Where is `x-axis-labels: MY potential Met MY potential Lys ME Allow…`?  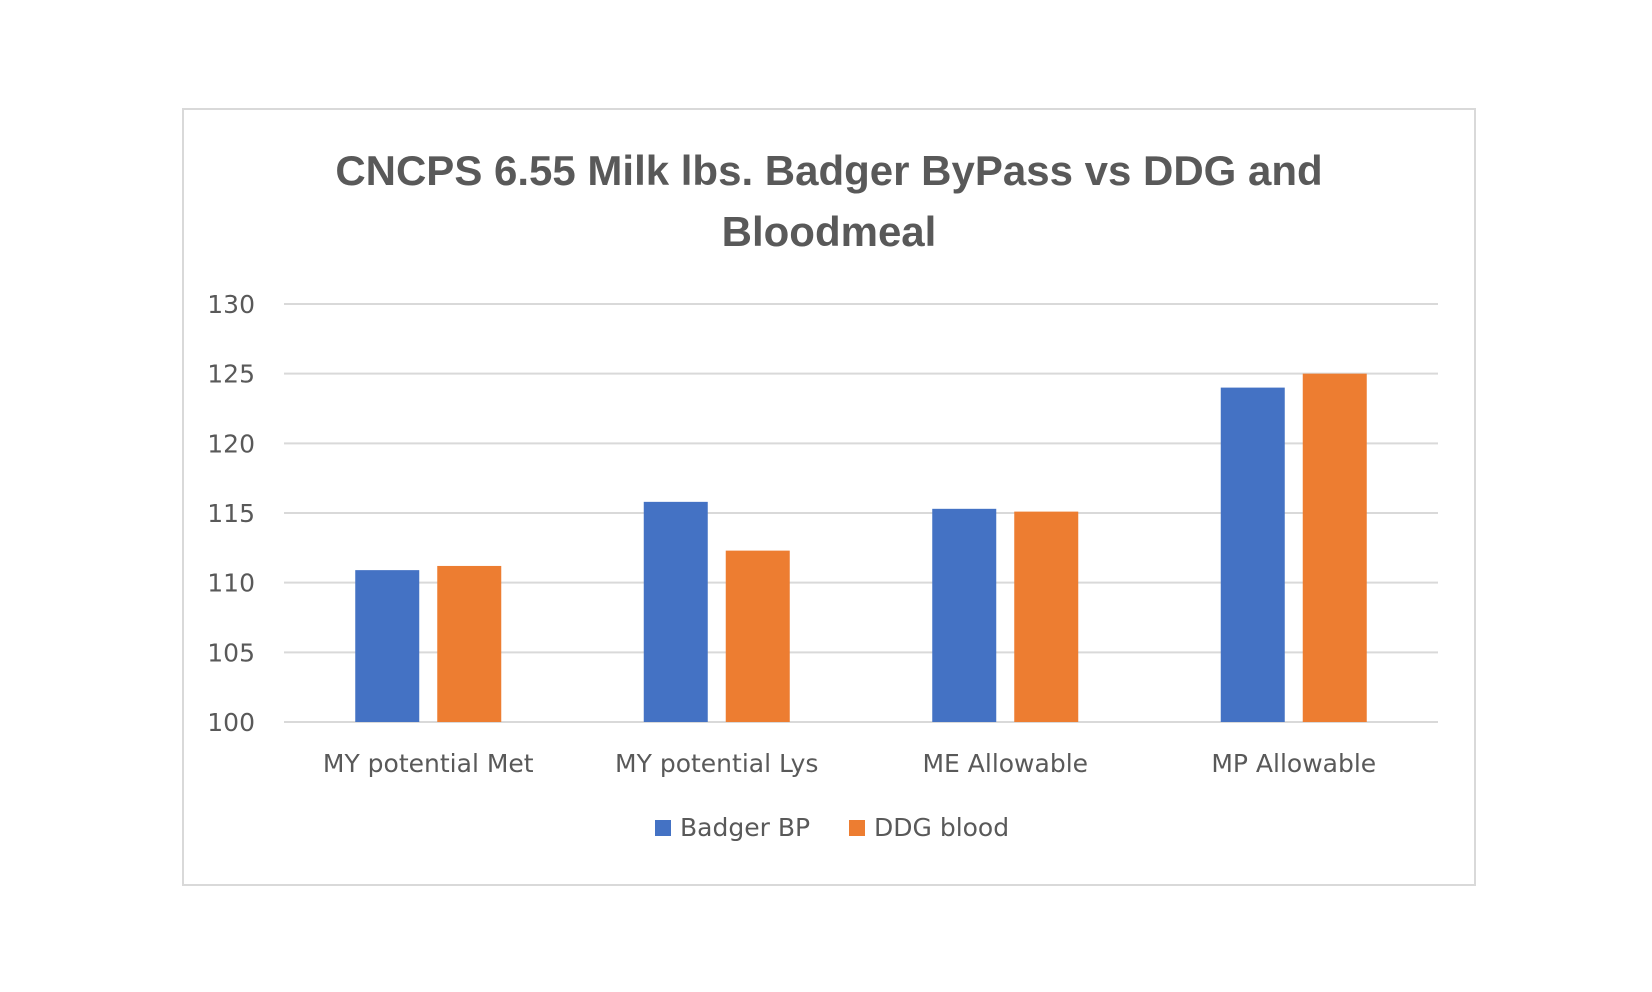 x-axis-labels: MY potential Met MY potential Lys ME Allow… is located at coordinates (849, 763).